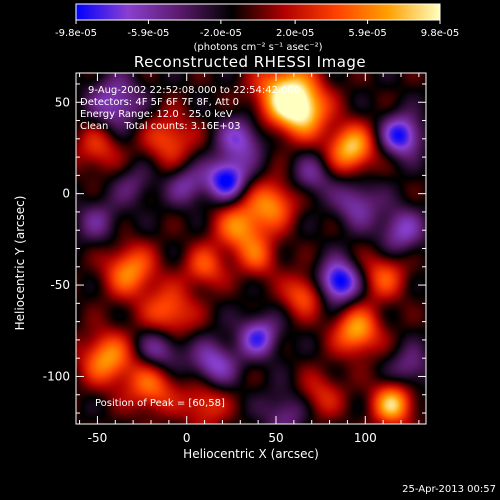  I want to click on colorbar-ticks, so click(258, 22).